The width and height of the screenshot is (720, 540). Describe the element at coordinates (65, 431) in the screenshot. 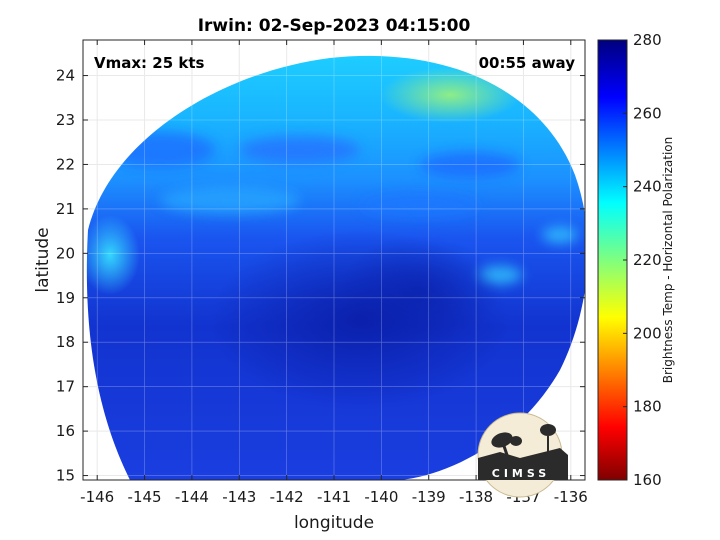

I see `y-tick-label: 16` at that location.